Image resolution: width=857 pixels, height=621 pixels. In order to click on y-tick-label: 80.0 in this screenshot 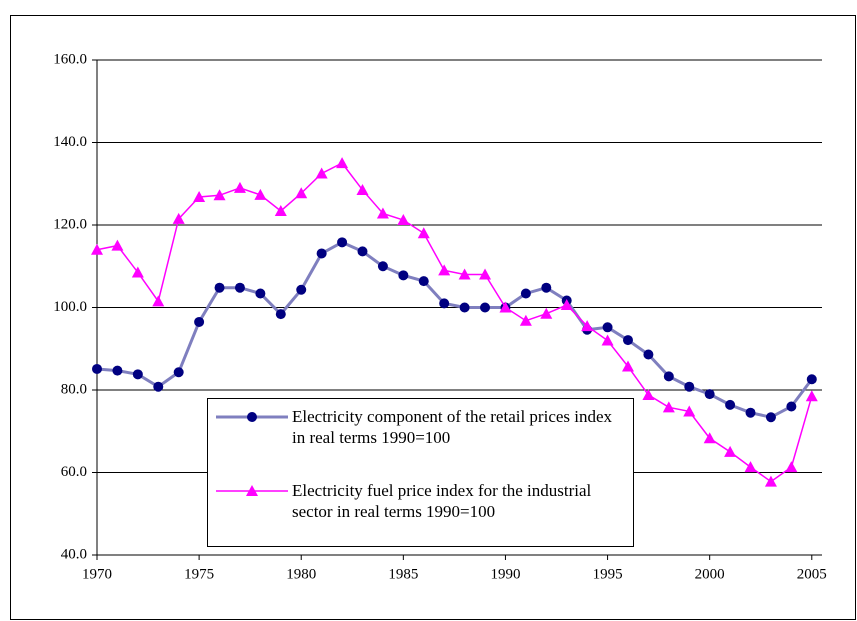, I will do `click(74, 389)`.